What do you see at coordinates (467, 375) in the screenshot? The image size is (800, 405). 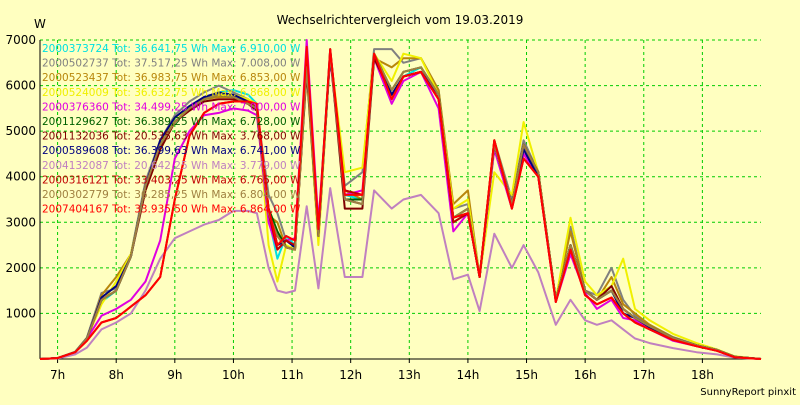 I see `x-tick-label: 14h` at bounding box center [467, 375].